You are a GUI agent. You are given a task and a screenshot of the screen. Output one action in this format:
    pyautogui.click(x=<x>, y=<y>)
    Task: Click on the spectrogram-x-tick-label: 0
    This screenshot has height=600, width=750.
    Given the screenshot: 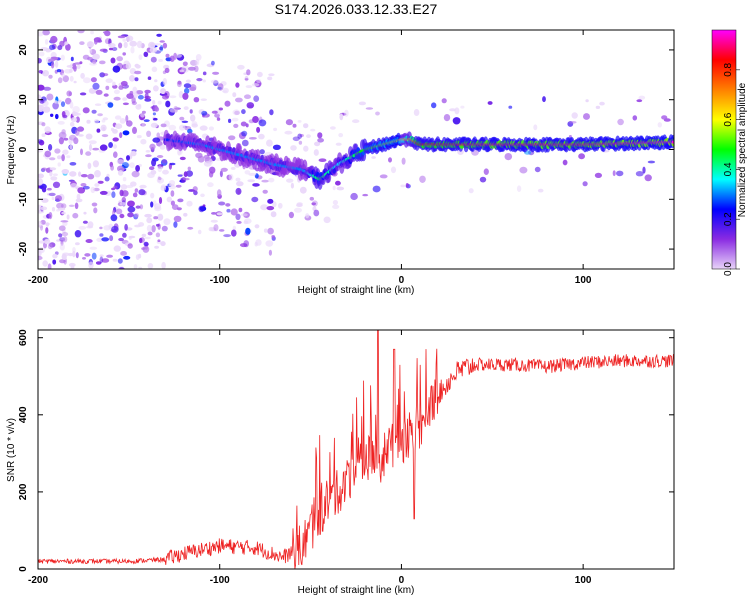 What is the action you would take?
    pyautogui.click(x=402, y=280)
    